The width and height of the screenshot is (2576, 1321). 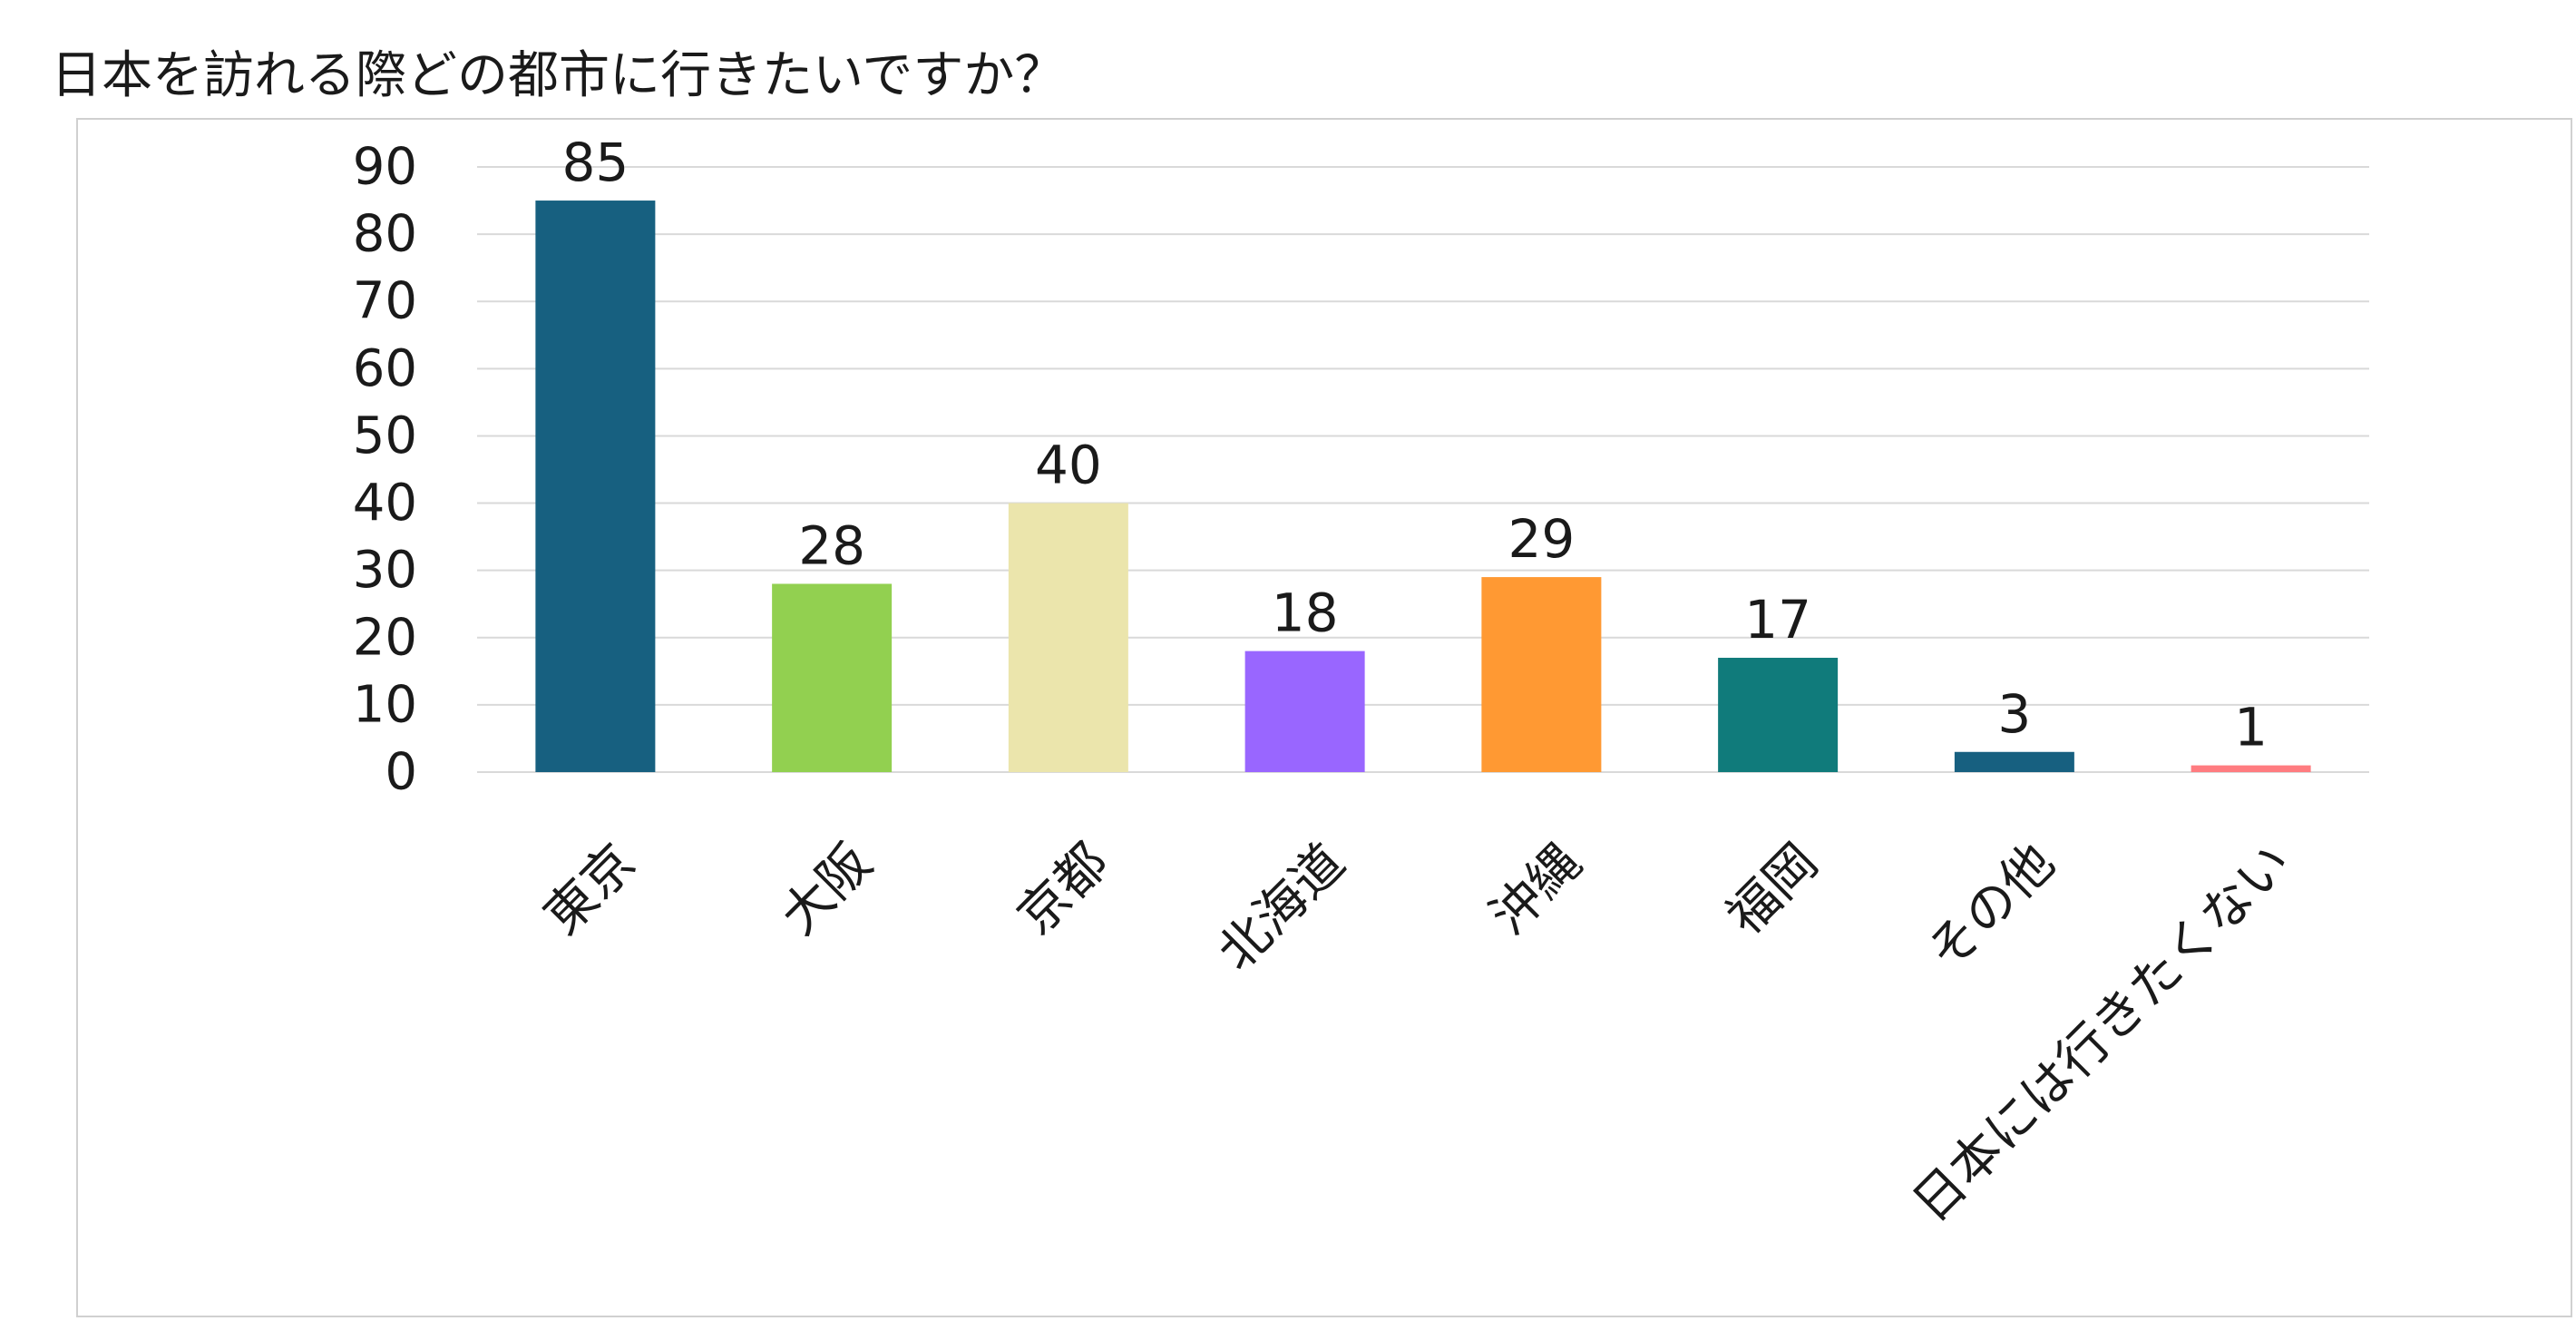 I want to click on x-tick-label: 沖縄, so click(x=1536, y=889).